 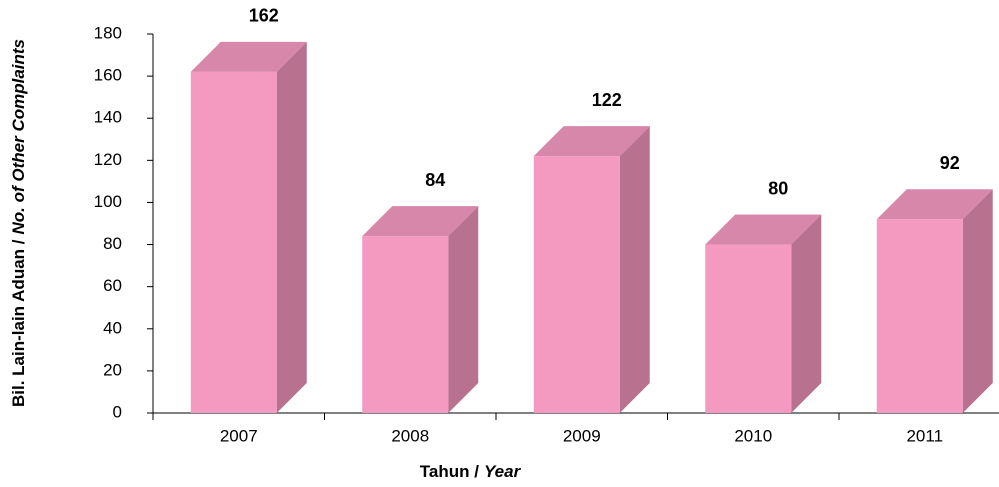 I want to click on y-tick-label: 160, so click(x=108, y=75).